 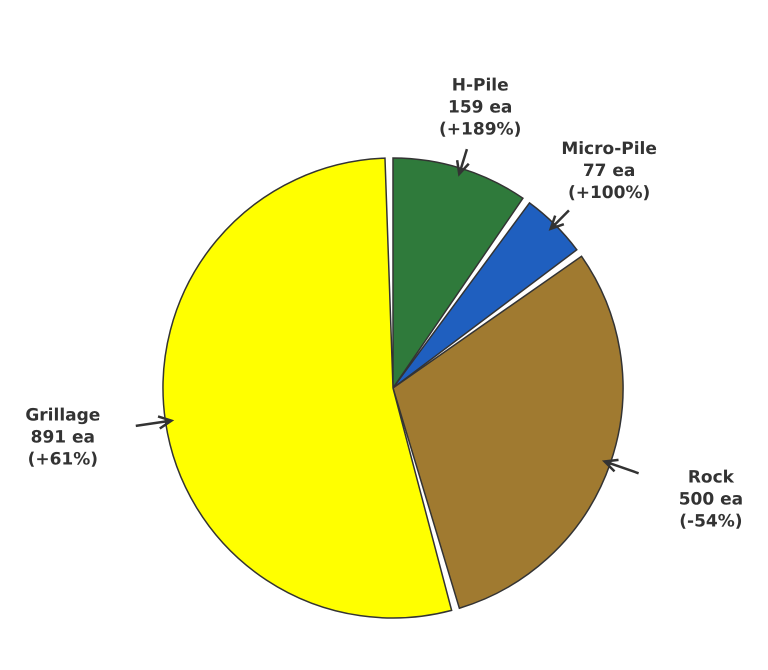 I want to click on text: (+61%), so click(x=63, y=460).